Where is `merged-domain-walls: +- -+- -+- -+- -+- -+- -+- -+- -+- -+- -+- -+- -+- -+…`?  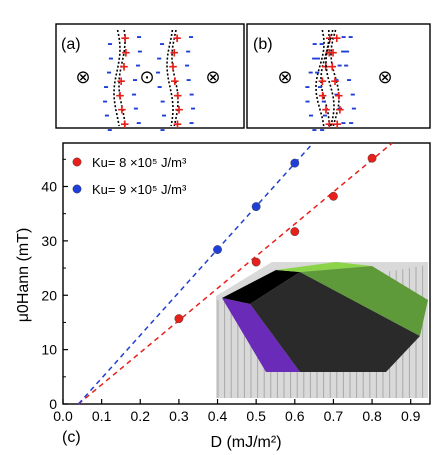
merged-domain-walls: +- -+- -+- -+- -+- -+- -+- -+- -+- -+- -+- -+- -+- -+… is located at coordinates (331, 83).